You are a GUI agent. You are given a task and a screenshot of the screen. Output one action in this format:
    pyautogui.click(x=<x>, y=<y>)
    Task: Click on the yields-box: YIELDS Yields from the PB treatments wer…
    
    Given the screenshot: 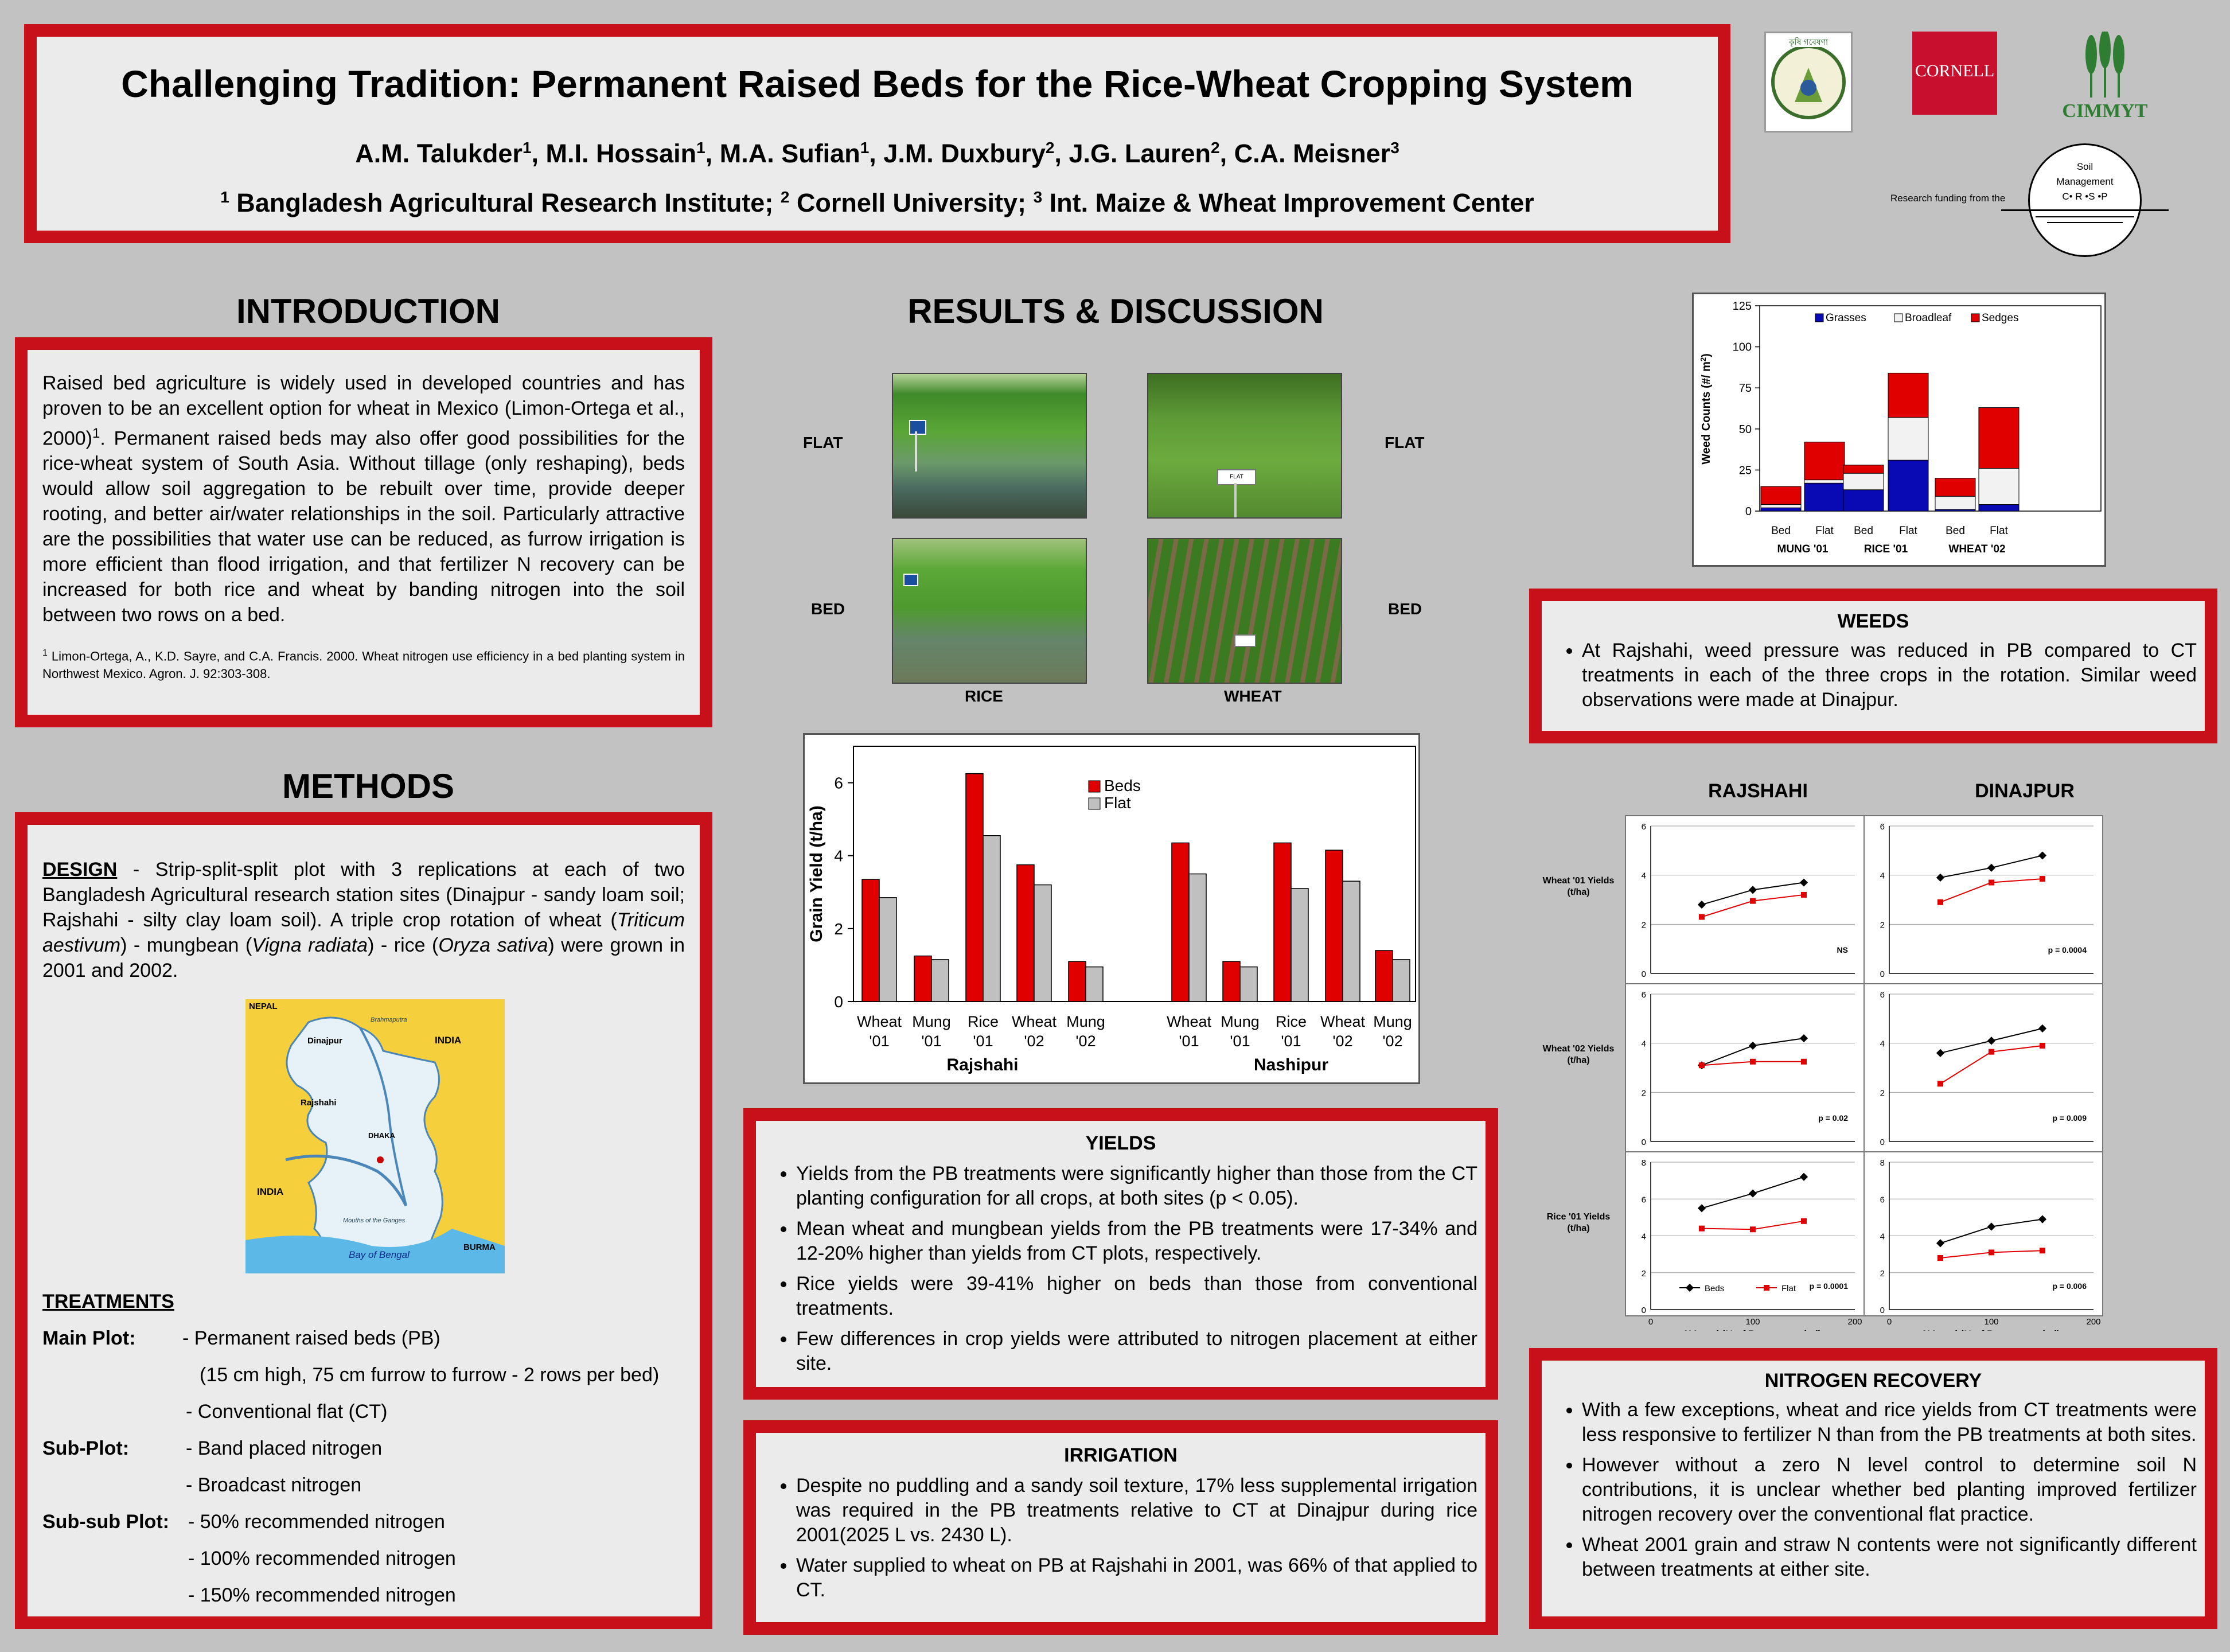 What is the action you would take?
    pyautogui.click(x=1120, y=1254)
    